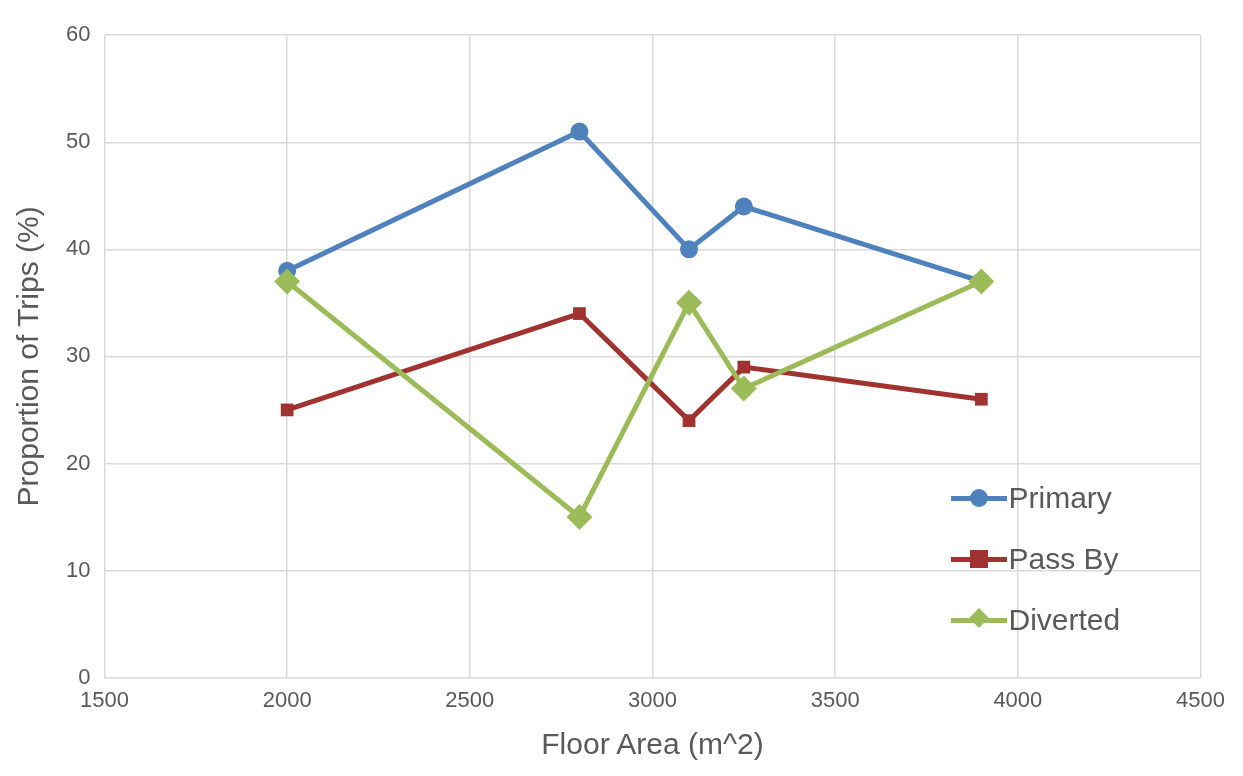 The width and height of the screenshot is (1243, 776). Describe the element at coordinates (78, 34) in the screenshot. I see `y-tick-label: 60` at that location.